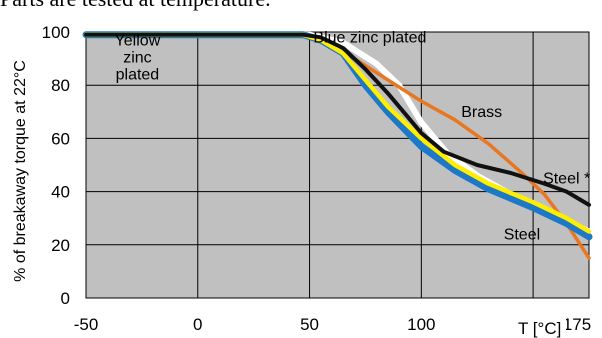 This screenshot has height=338, width=602. I want to click on annotation-brass: Brass, so click(481, 112).